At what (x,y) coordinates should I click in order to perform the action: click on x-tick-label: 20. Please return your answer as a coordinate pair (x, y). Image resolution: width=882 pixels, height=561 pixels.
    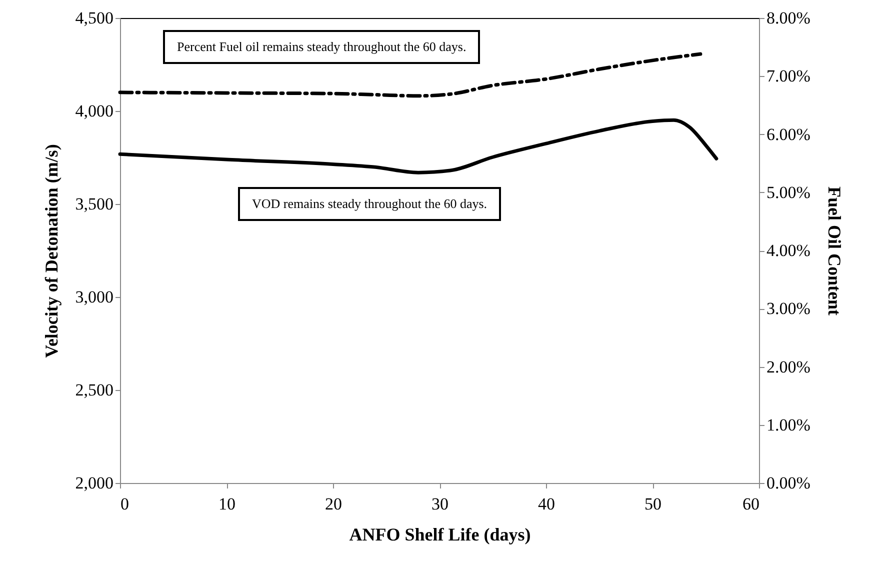
    Looking at the image, I should click on (333, 504).